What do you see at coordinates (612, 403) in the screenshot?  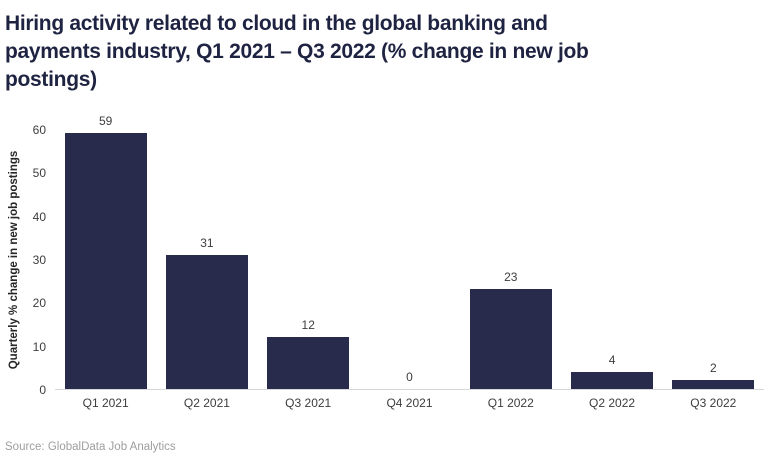 I see `x-tick-label: Q2 2022` at bounding box center [612, 403].